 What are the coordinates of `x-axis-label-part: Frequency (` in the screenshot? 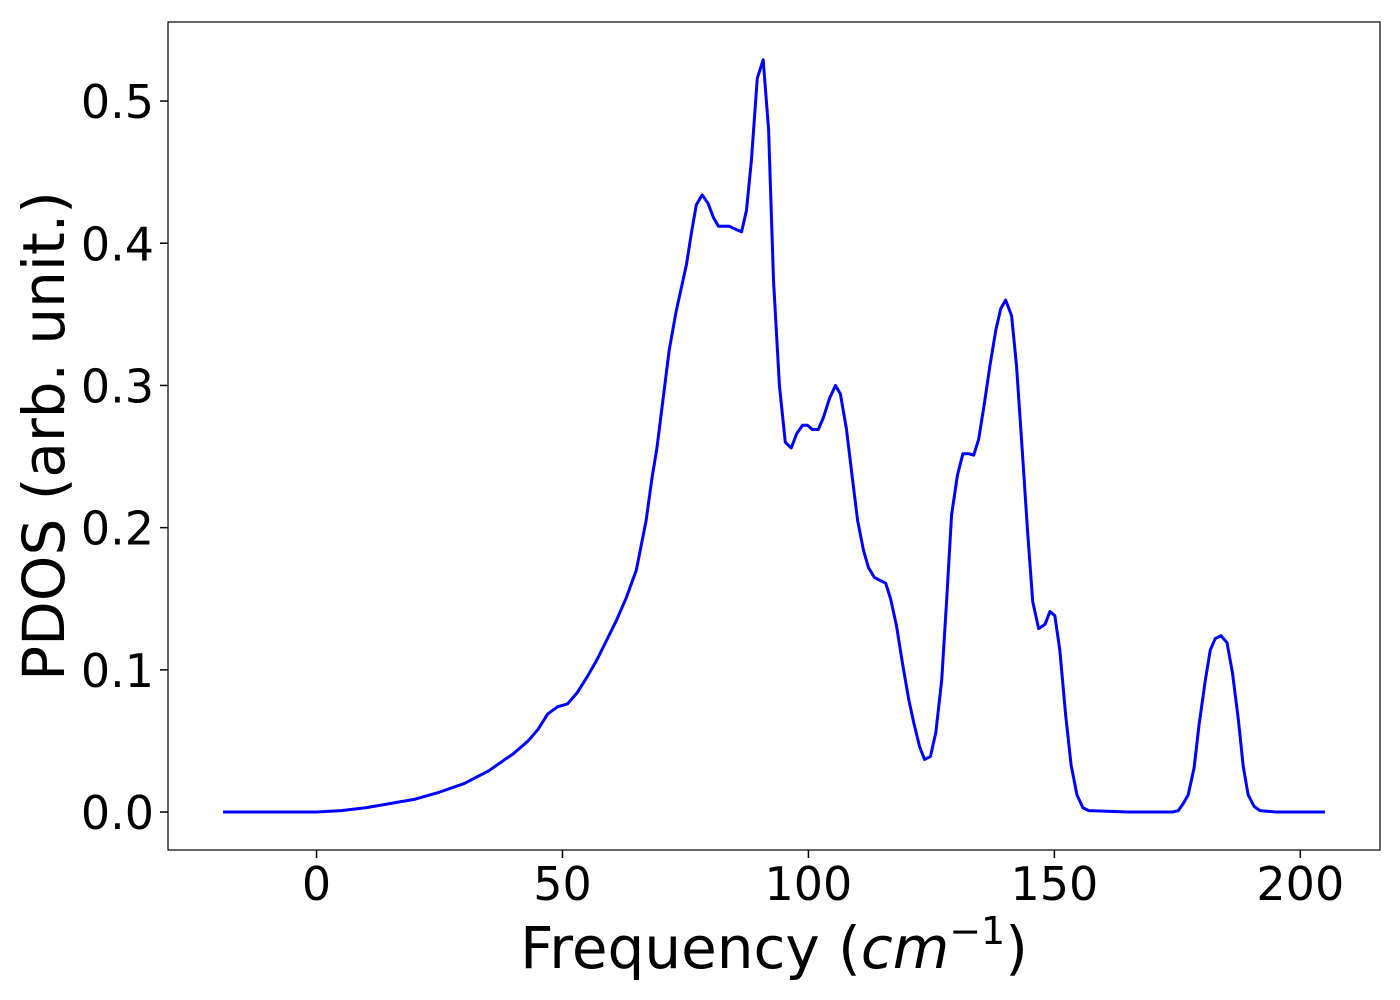 It's located at (690, 948).